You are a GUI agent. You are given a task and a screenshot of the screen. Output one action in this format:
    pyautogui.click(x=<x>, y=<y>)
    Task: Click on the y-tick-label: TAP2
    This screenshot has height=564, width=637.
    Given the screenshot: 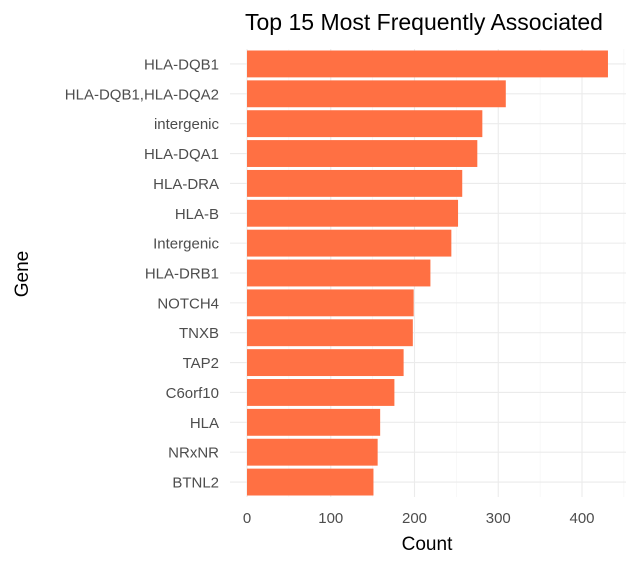 What is the action you would take?
    pyautogui.click(x=201, y=363)
    